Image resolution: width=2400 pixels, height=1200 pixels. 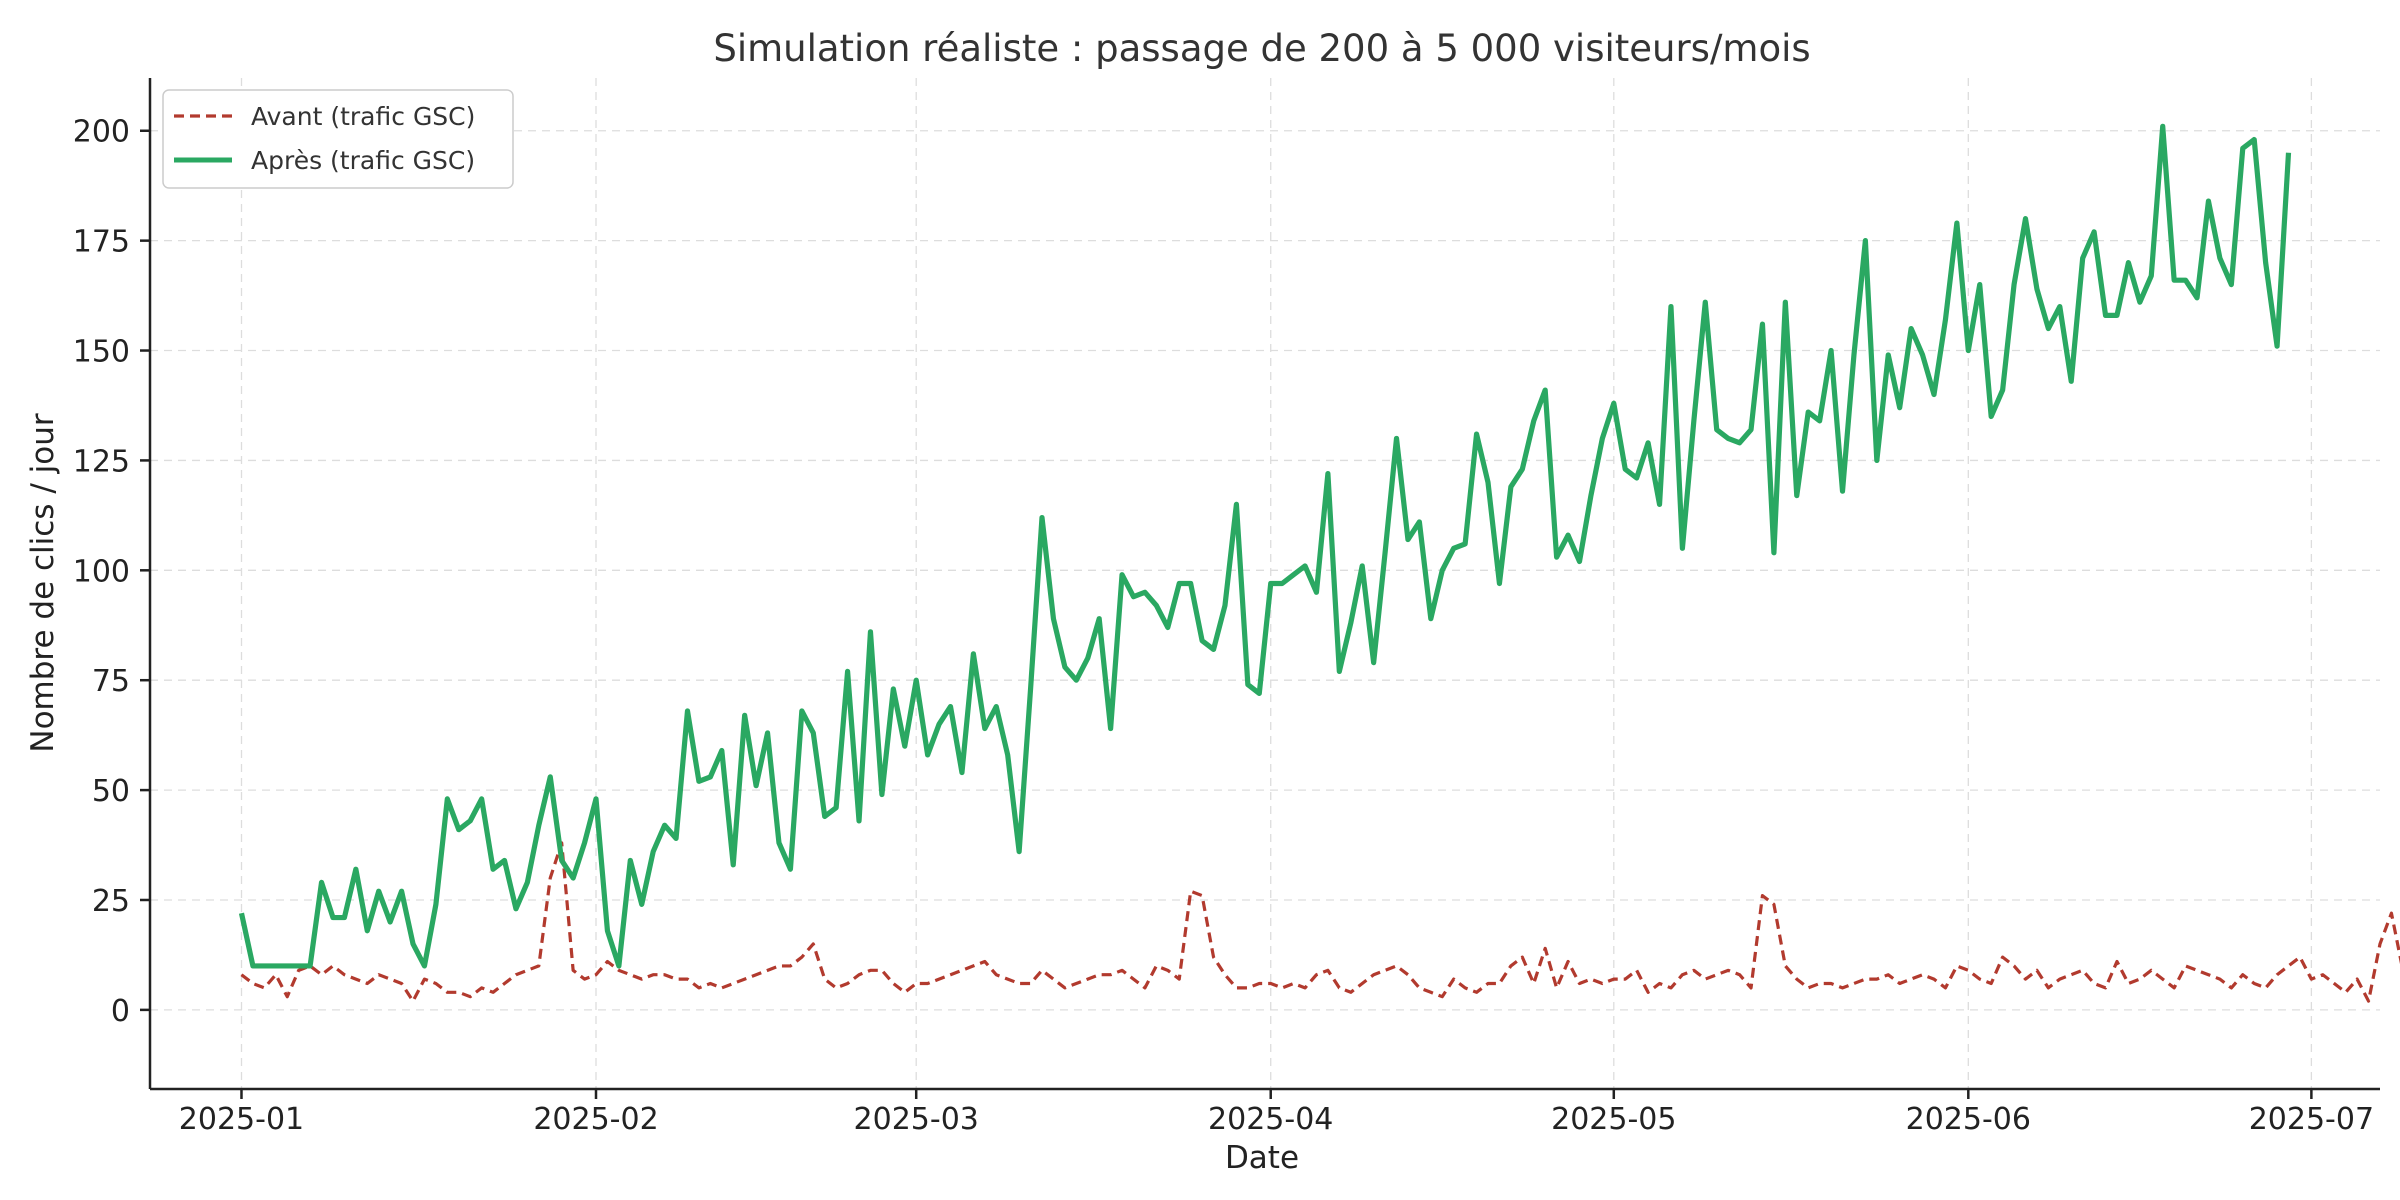 What do you see at coordinates (916, 1119) in the screenshot?
I see `x-tick-label: 2025-03` at bounding box center [916, 1119].